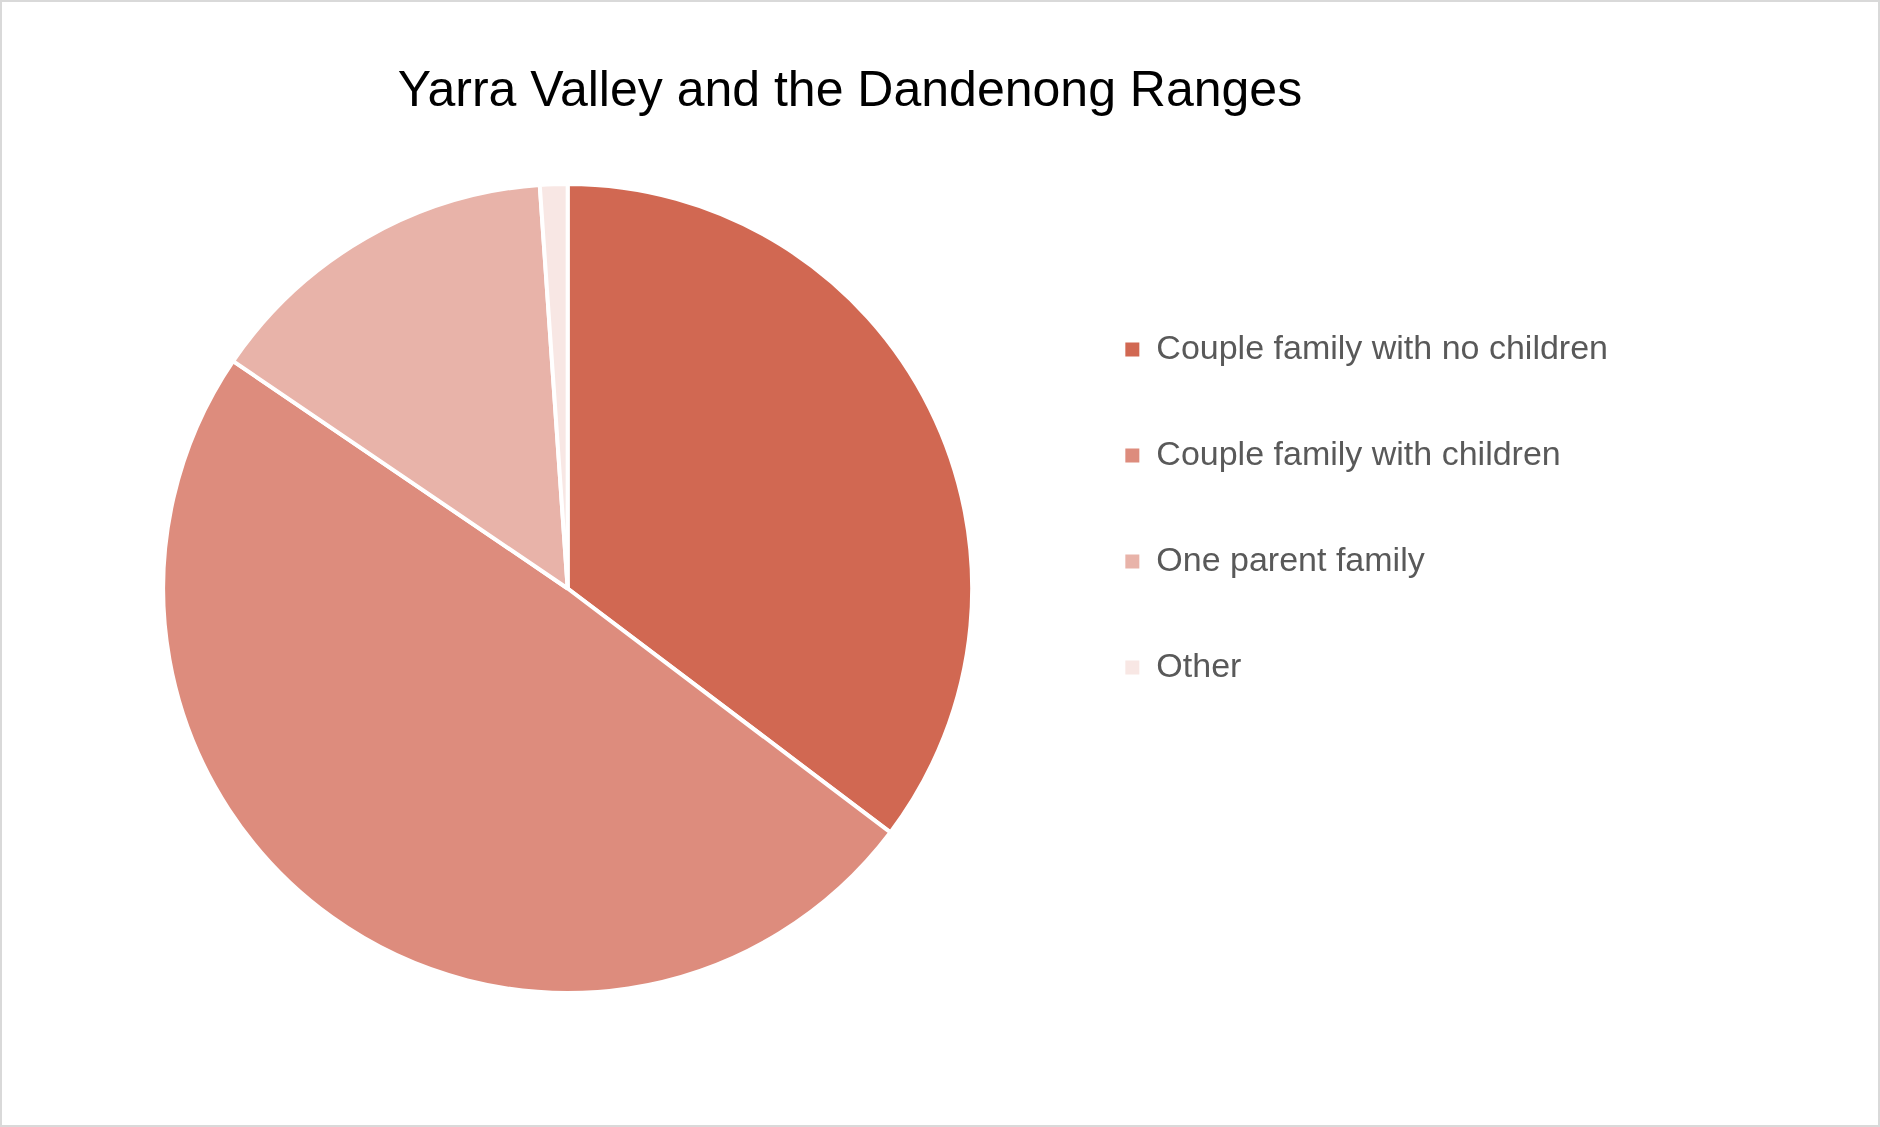 The width and height of the screenshot is (1880, 1127). What do you see at coordinates (850, 88) in the screenshot?
I see `chart-title: Yarra Valley and the Dandenong Ranges` at bounding box center [850, 88].